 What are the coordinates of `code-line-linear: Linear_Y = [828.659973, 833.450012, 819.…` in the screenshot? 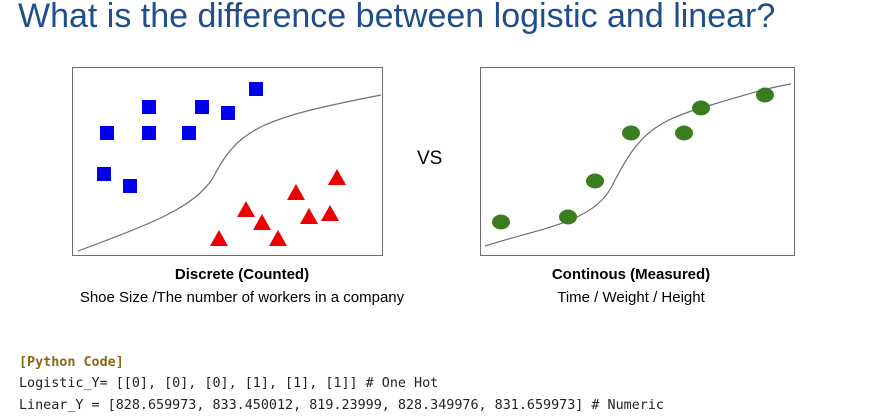 It's located at (341, 405).